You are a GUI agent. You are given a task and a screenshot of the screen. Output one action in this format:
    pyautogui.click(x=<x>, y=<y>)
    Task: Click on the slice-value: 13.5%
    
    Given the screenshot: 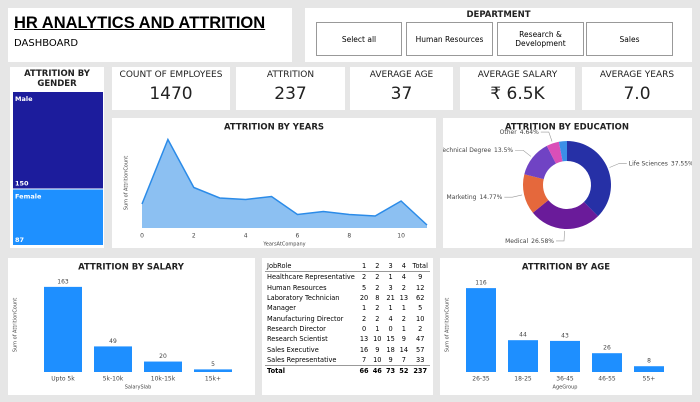 What is the action you would take?
    pyautogui.click(x=503, y=150)
    